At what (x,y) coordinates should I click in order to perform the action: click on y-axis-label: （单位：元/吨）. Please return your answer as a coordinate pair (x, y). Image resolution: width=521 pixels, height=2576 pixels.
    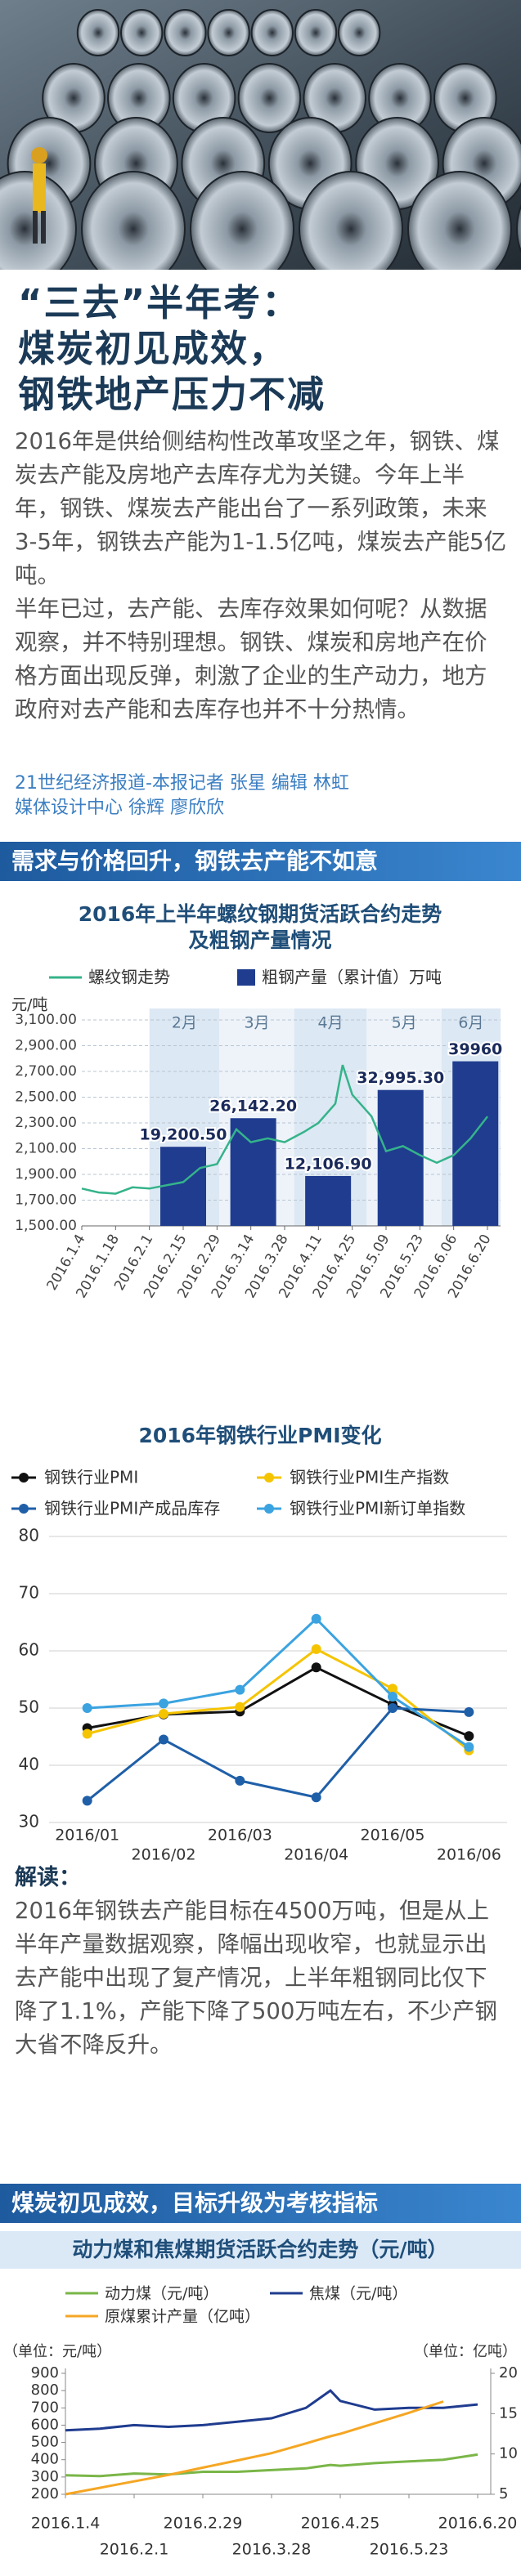
    Looking at the image, I should click on (57, 2351).